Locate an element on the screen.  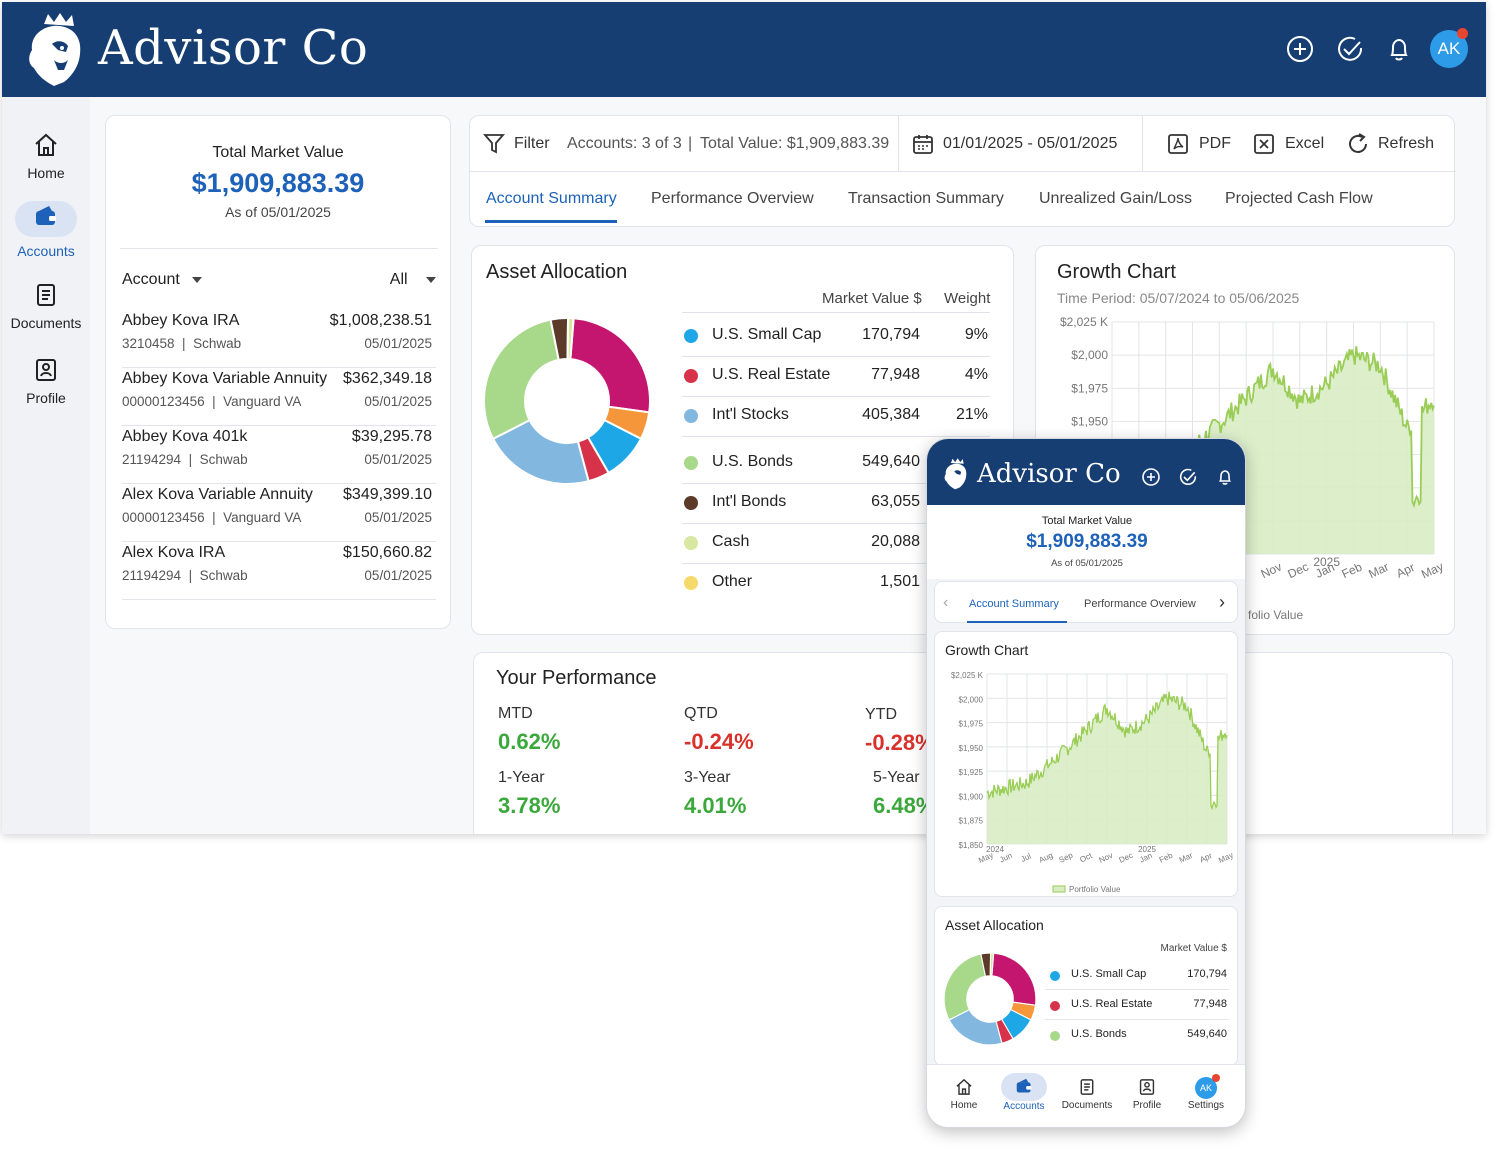
account-name: Abbey Kova 401k is located at coordinates (185, 436).